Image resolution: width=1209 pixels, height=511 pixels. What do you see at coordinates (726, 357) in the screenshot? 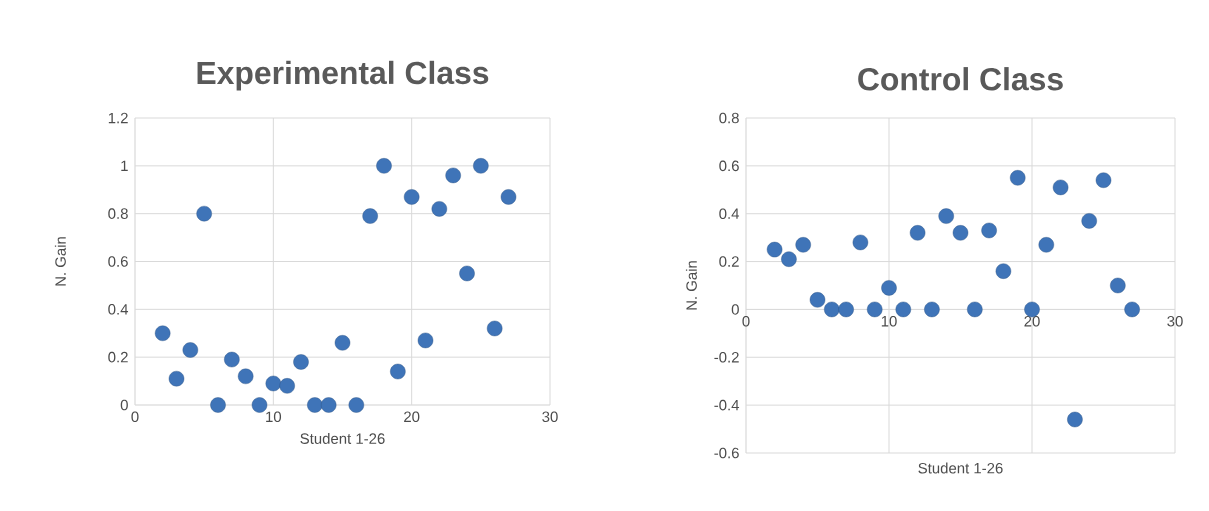
I see `y-tick-label: -0.2` at bounding box center [726, 357].